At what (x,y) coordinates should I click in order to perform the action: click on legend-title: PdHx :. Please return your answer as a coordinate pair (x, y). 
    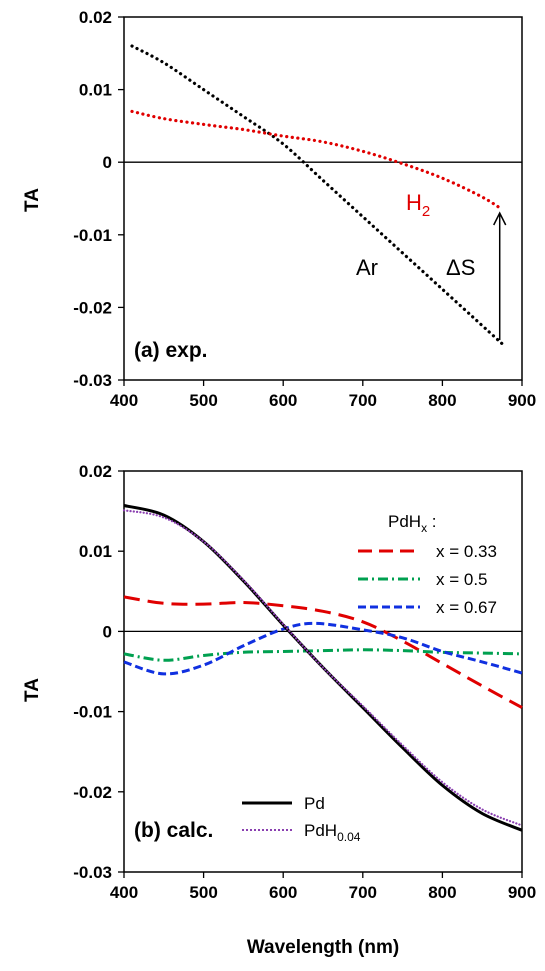
    Looking at the image, I should click on (412, 523).